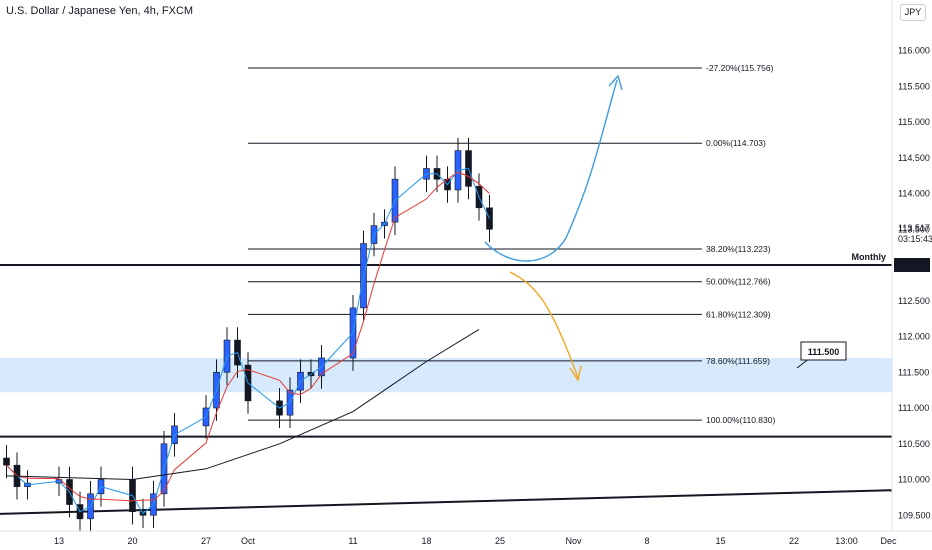  I want to click on callout-text: 111.500, so click(824, 352).